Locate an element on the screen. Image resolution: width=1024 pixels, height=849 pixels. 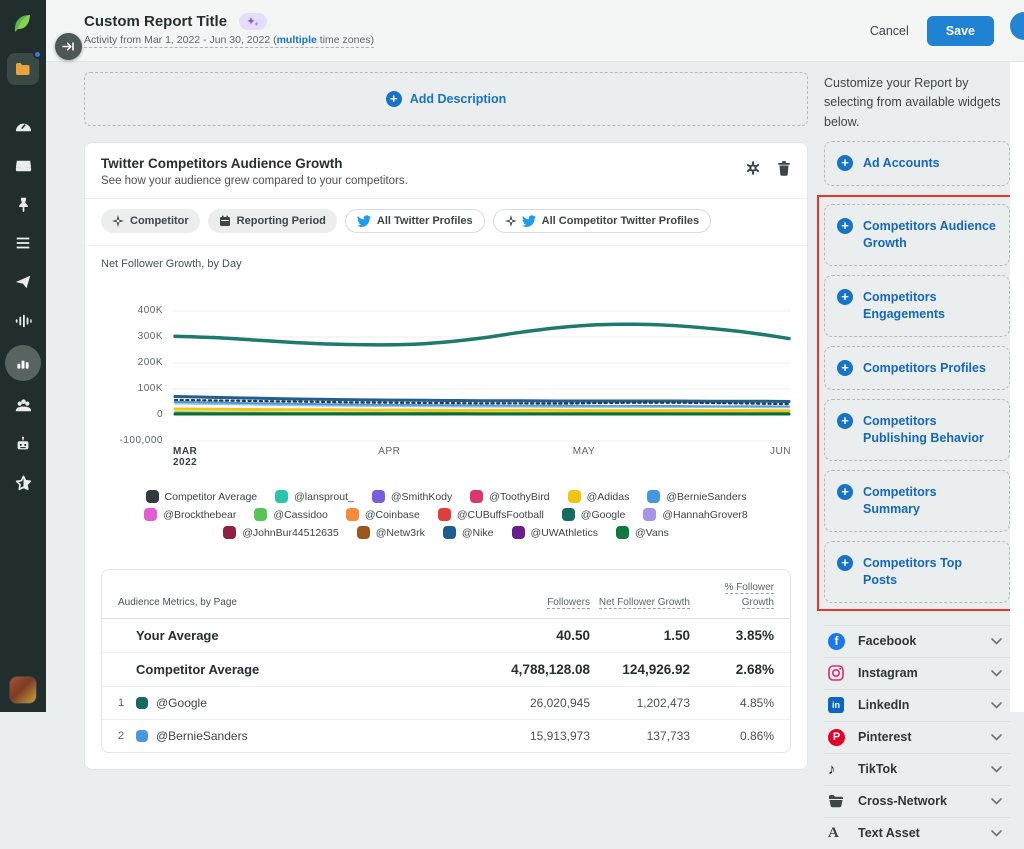
legend-item: @Vans is located at coordinates (642, 532).